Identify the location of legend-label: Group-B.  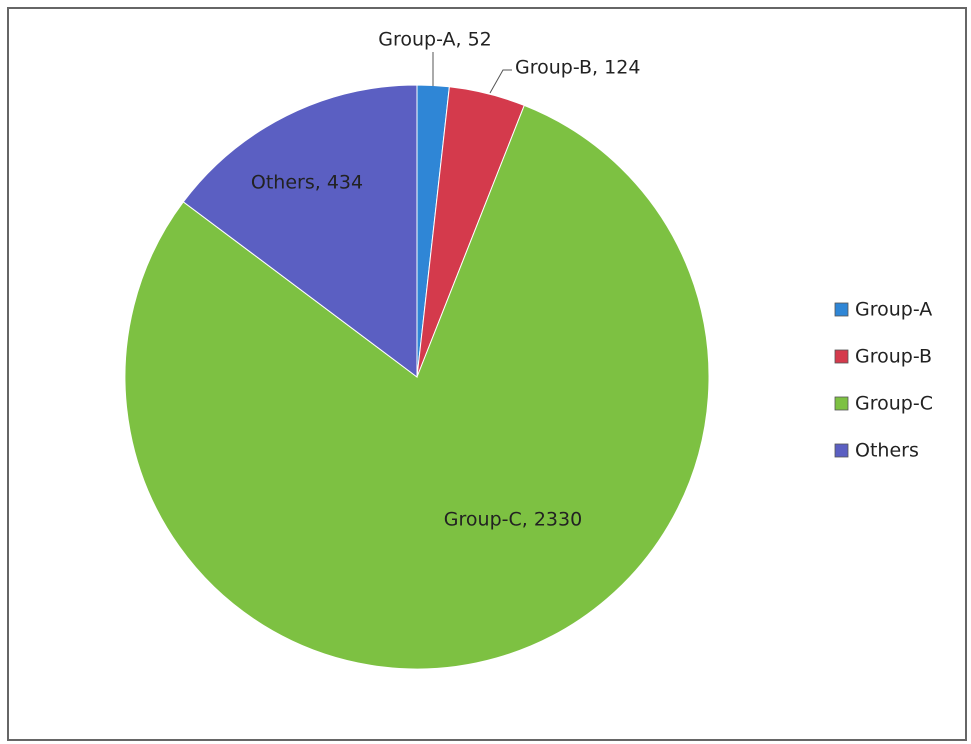
(893, 357).